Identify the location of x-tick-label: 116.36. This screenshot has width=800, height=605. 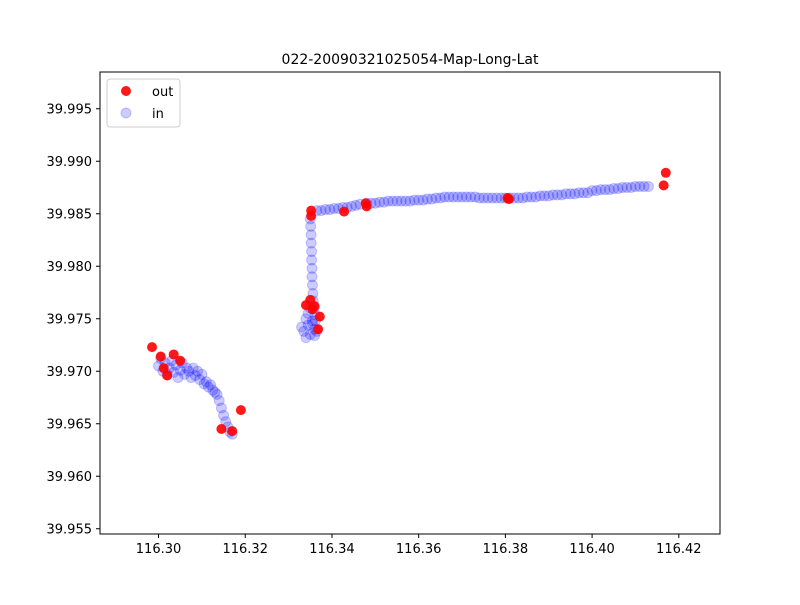
(419, 549).